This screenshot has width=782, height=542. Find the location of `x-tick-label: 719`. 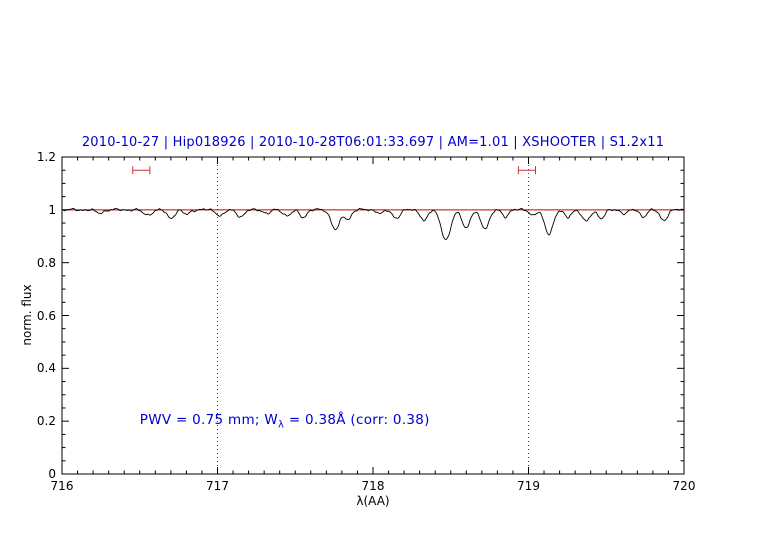

x-tick-label: 719 is located at coordinates (528, 486).